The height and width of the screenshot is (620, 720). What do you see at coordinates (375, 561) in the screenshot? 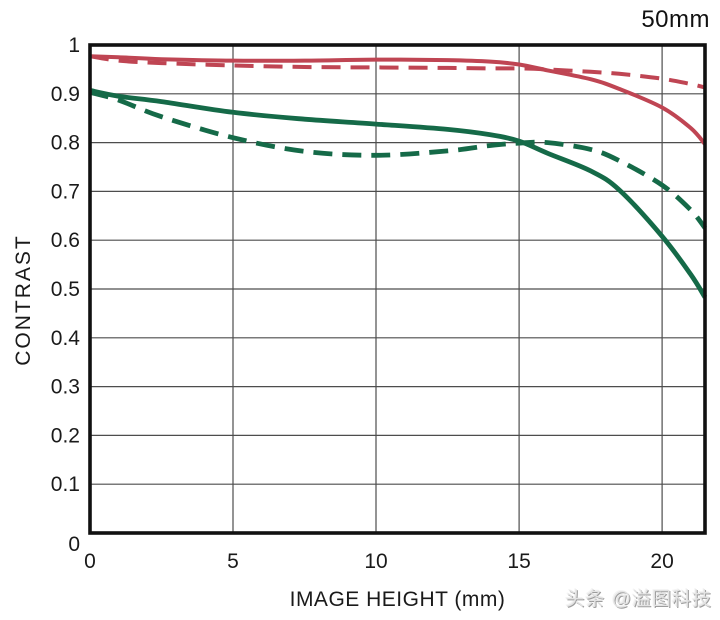
I see `x-tick-label: 10` at bounding box center [375, 561].